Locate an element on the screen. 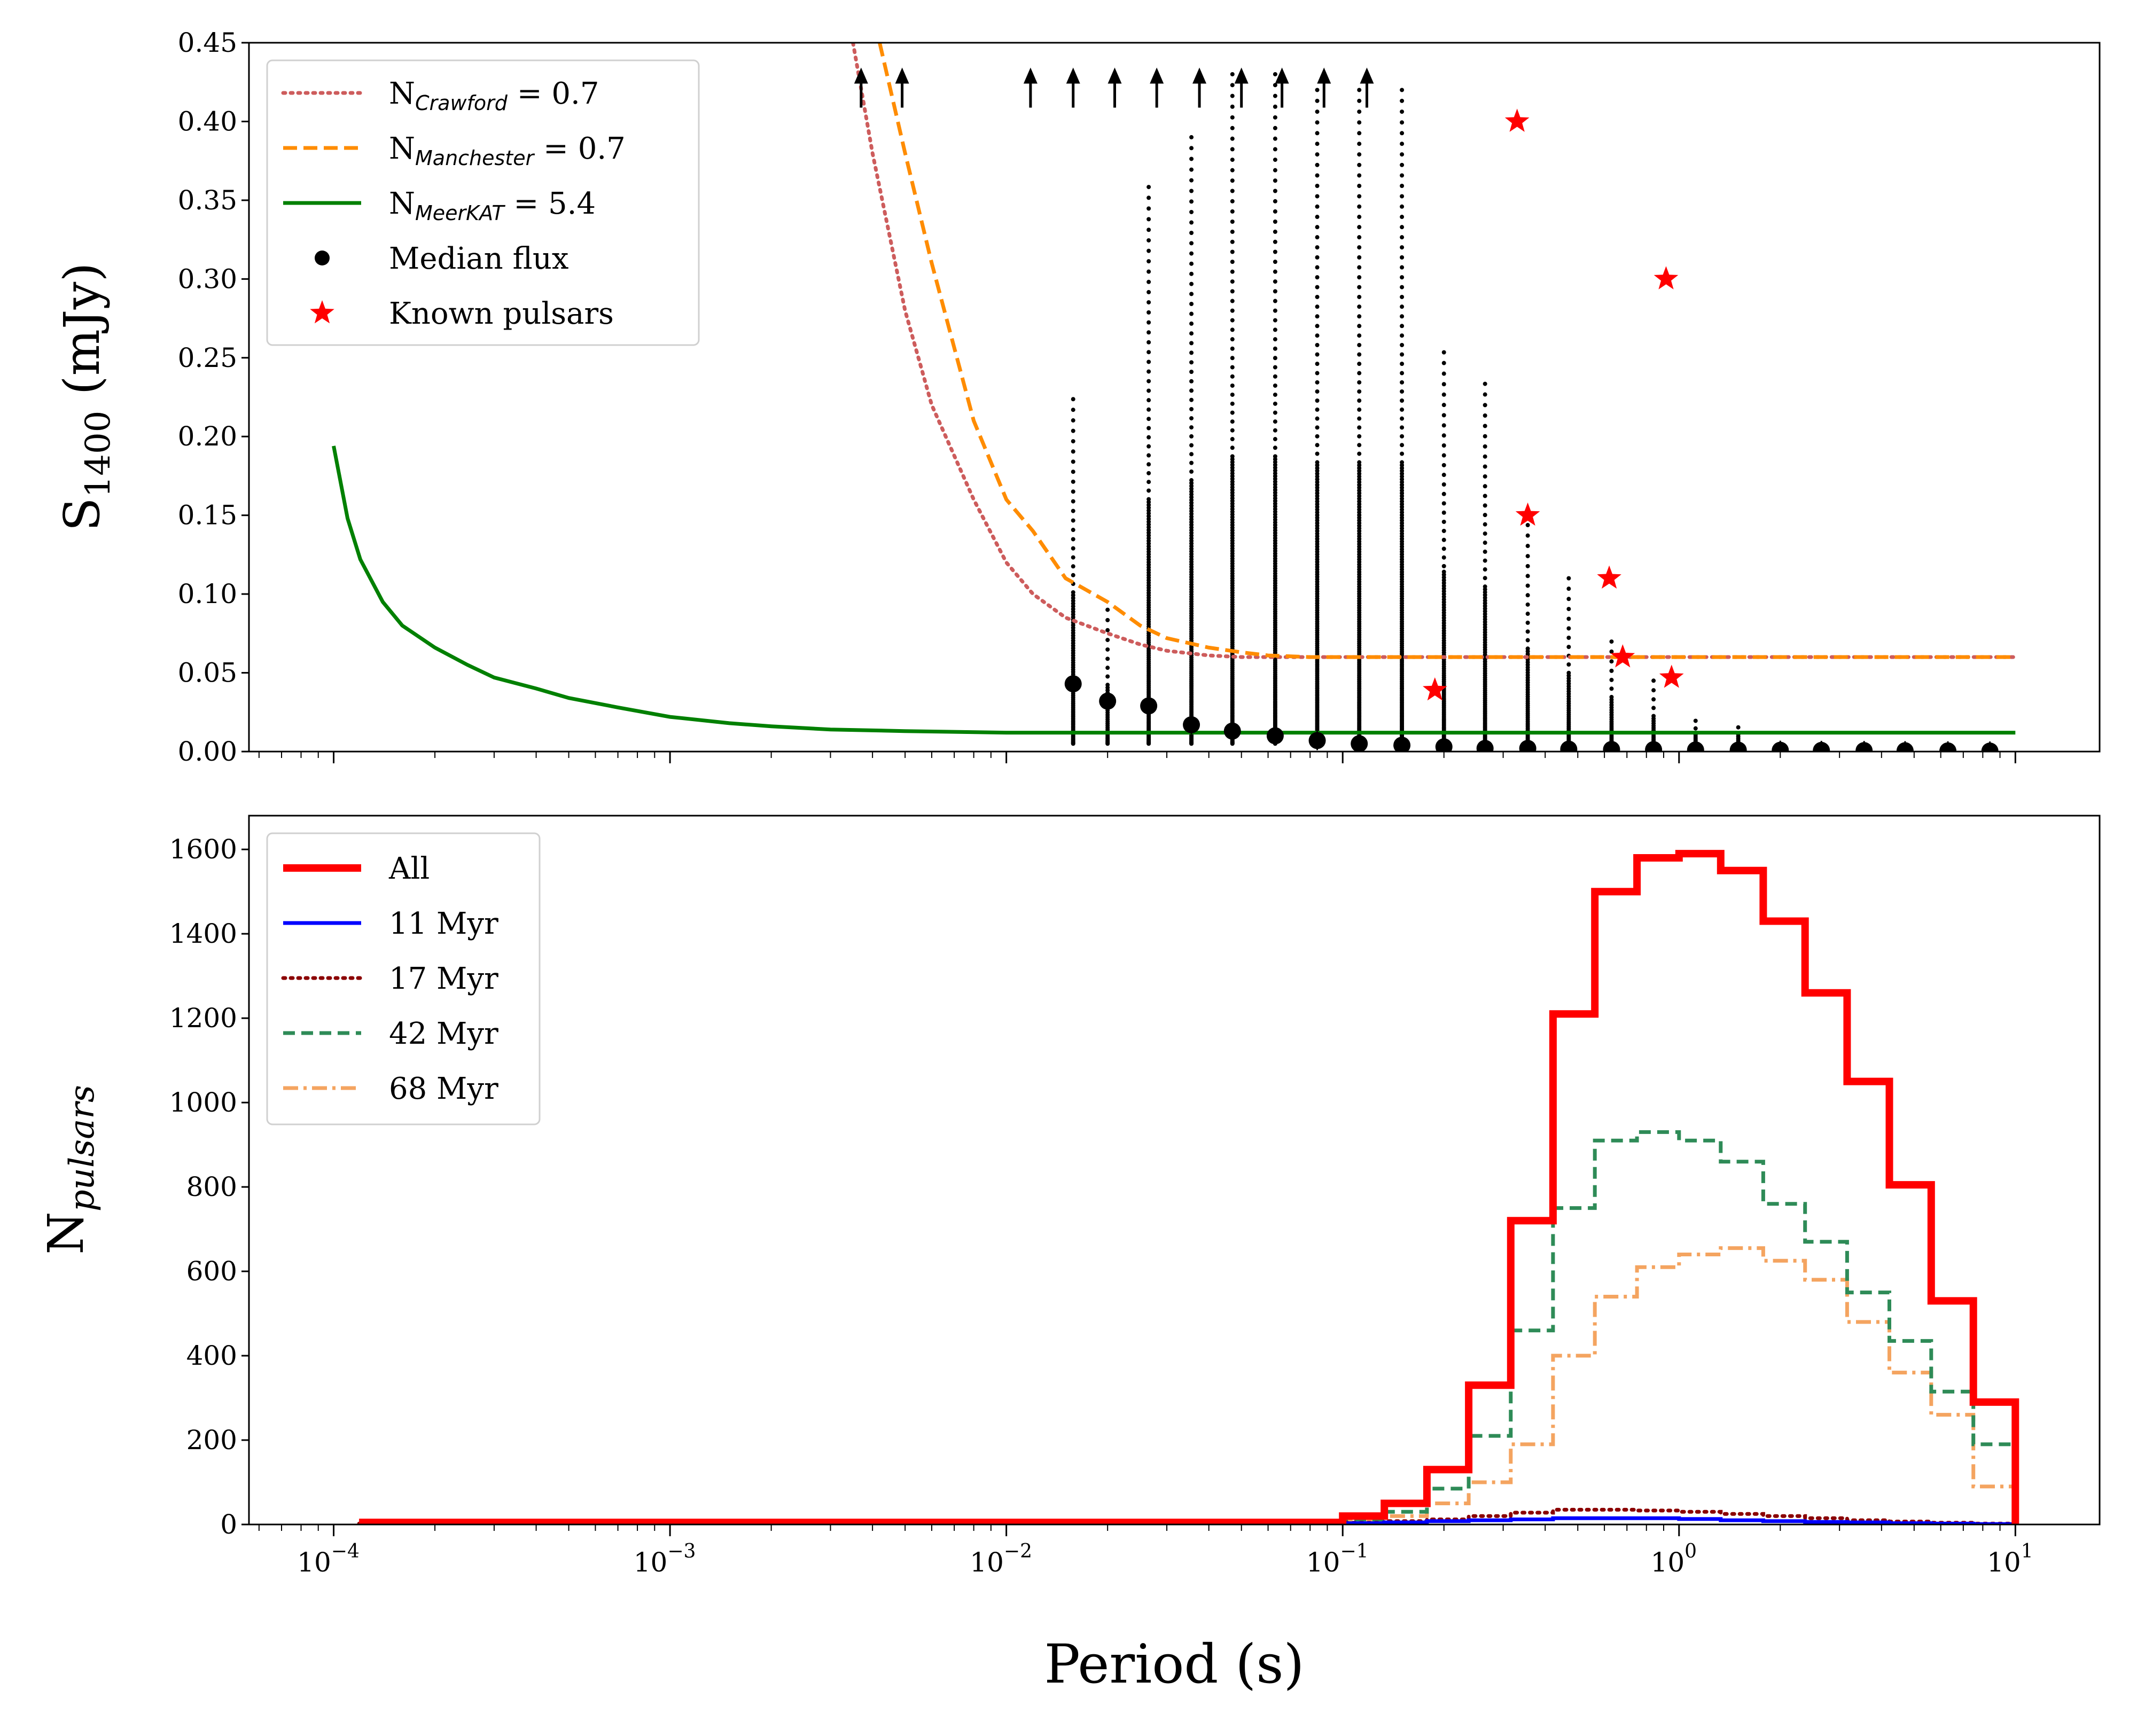 This screenshot has width=2137, height=1736. x-tick-label: 10⁻² is located at coordinates (1001, 1559).